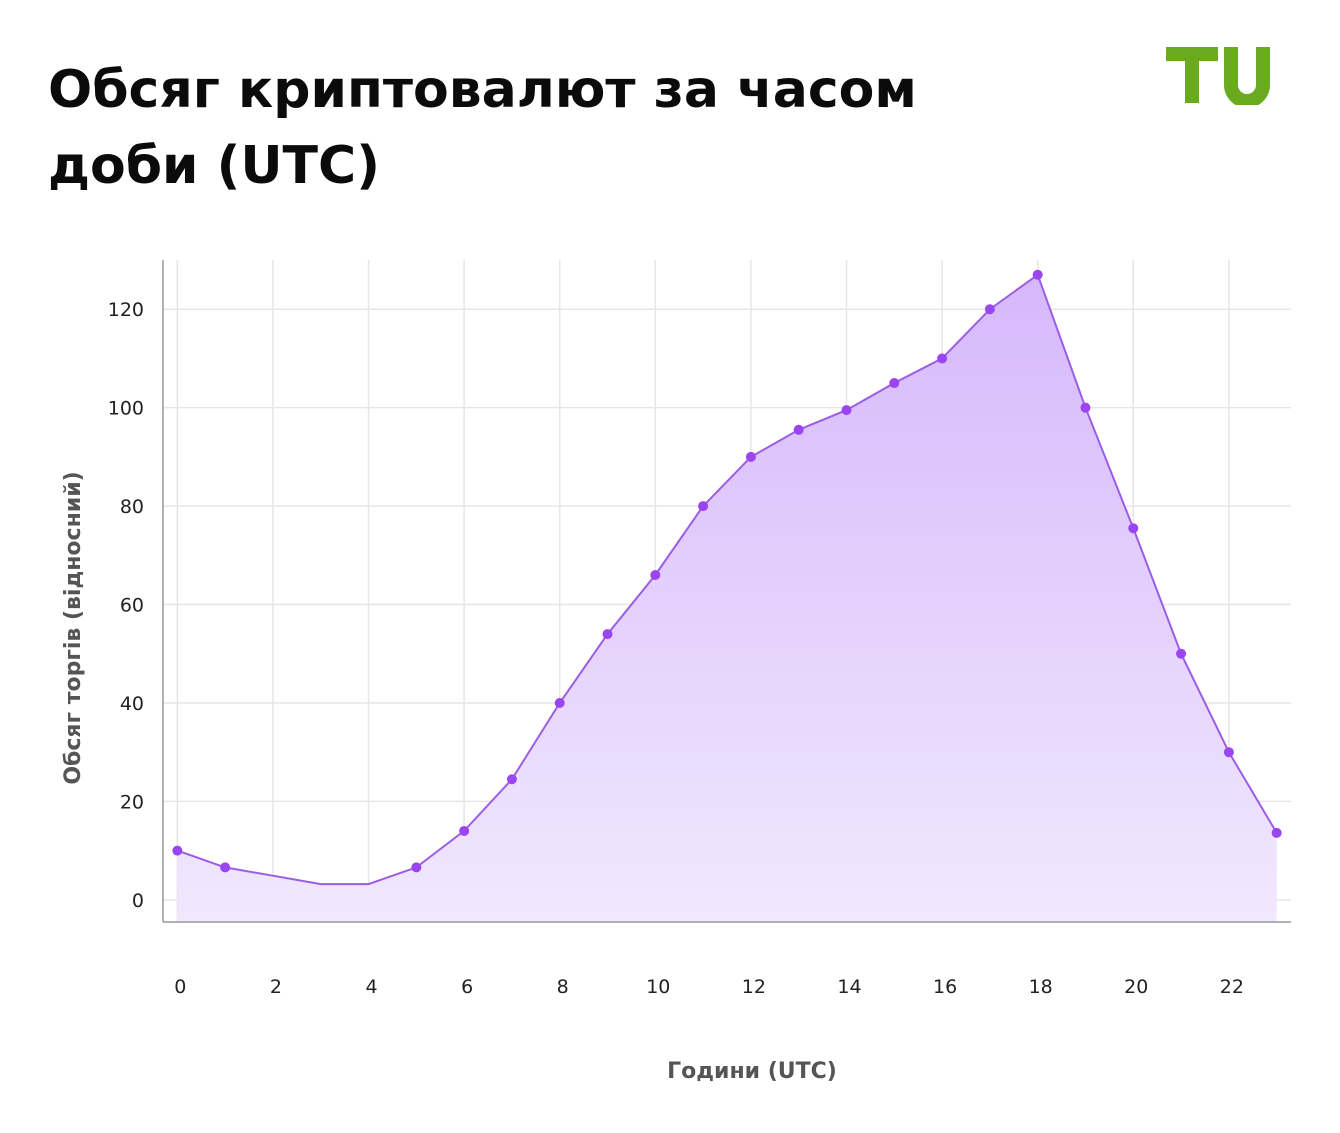 The width and height of the screenshot is (1340, 1133). I want to click on logo-t-stem, so click(1192, 75).